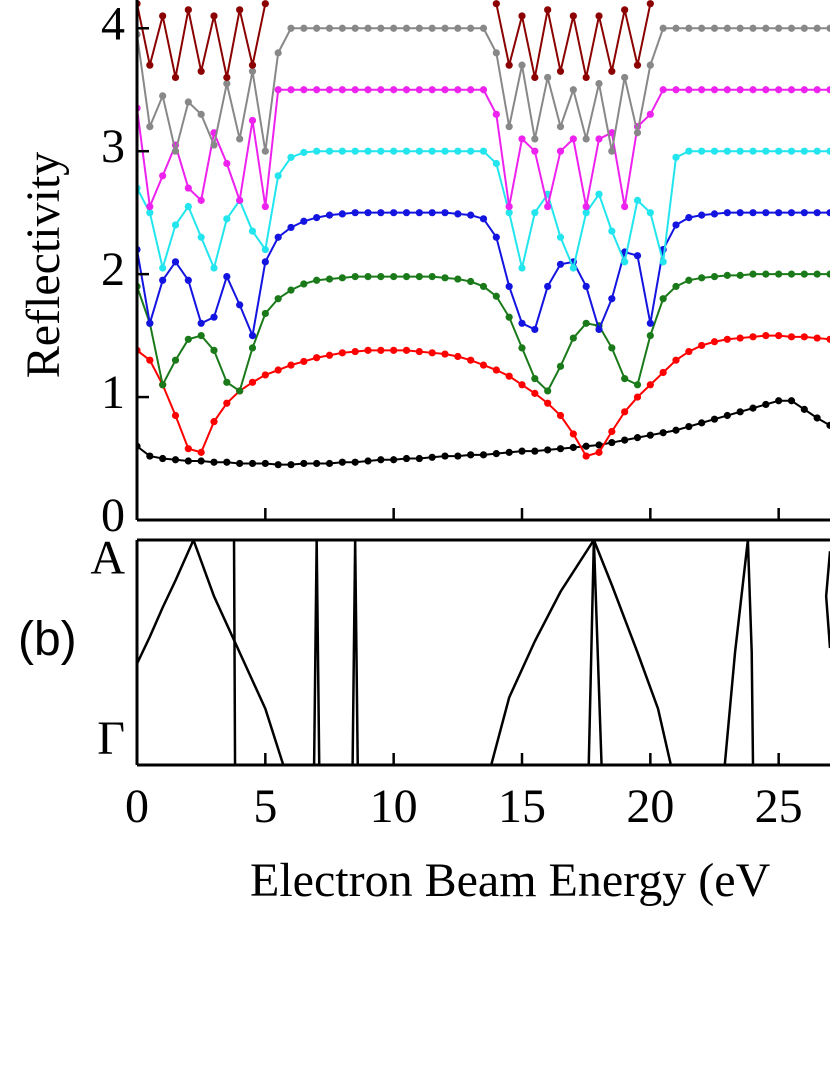 The height and width of the screenshot is (1075, 830). I want to click on y-axis-label: Reflectivity, so click(43, 265).